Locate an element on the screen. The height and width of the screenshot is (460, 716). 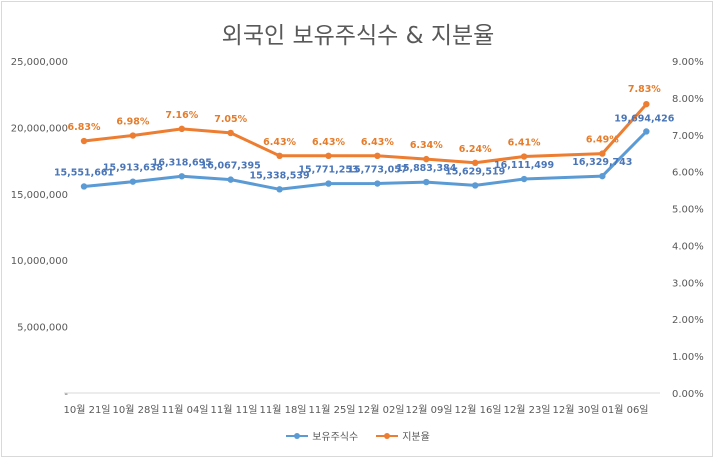
legend-label-ratio: 지분율 is located at coordinates (416, 437).